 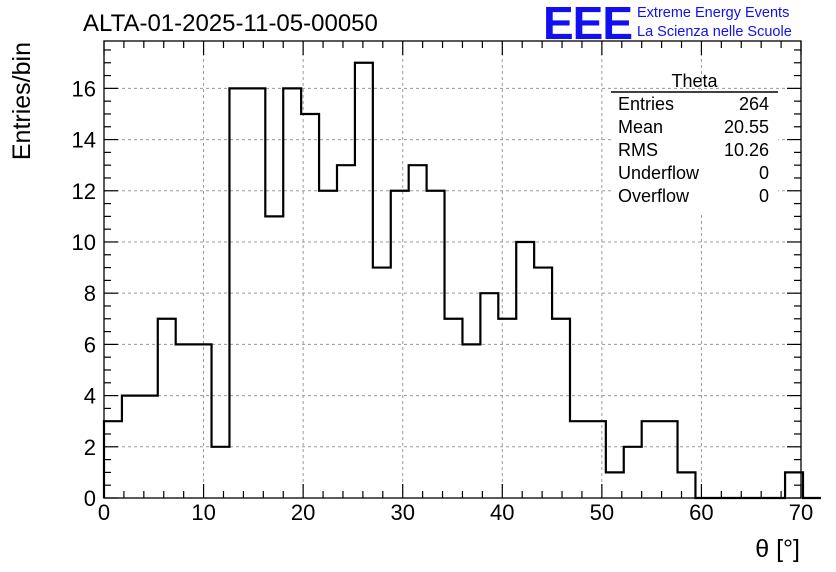 What do you see at coordinates (84, 88) in the screenshot?
I see `y-tick-label: 16` at bounding box center [84, 88].